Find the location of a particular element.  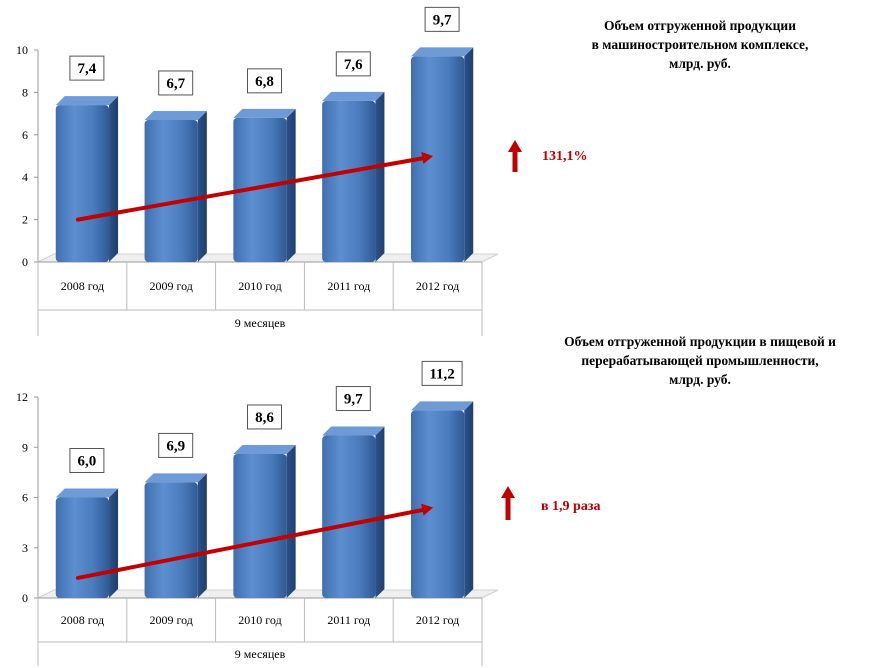

y-tick-label: 4 is located at coordinates (25, 177).